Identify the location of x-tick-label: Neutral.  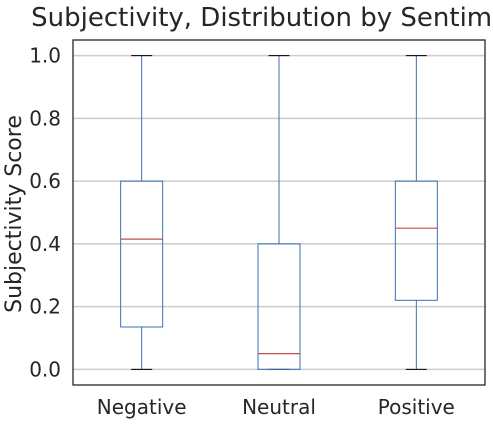
(279, 407).